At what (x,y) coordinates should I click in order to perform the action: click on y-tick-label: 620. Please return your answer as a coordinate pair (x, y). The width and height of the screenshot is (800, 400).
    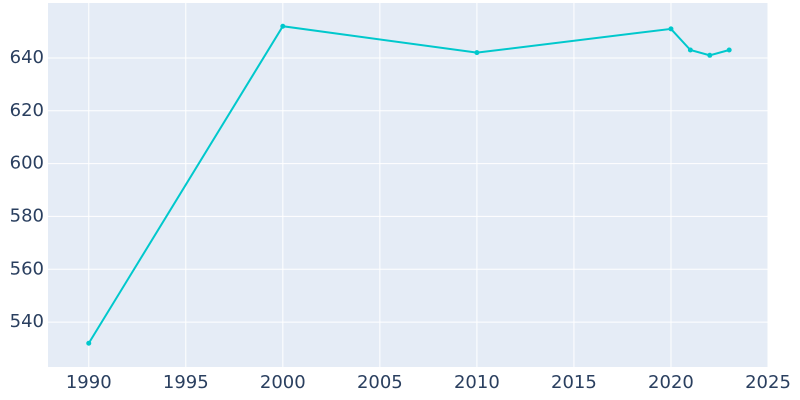
    Looking at the image, I should click on (27, 110).